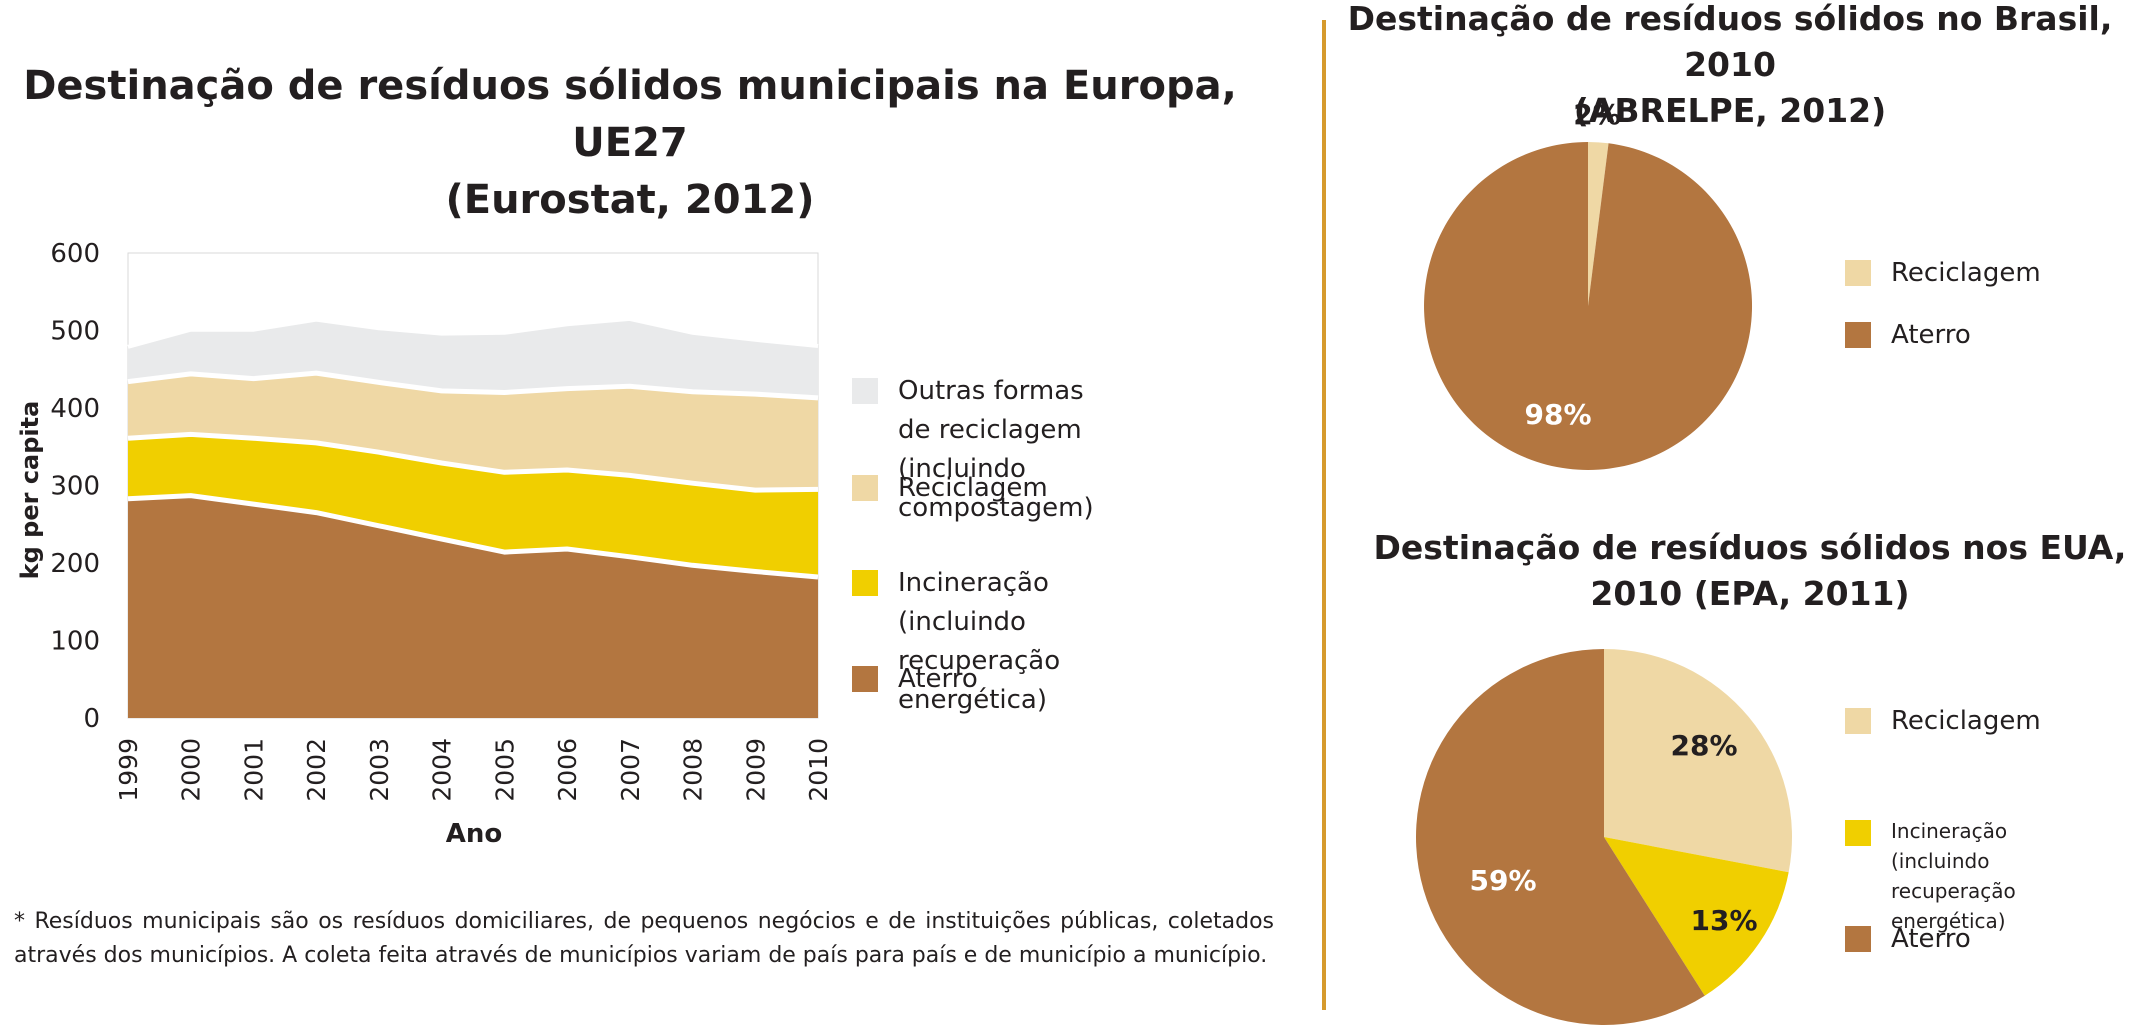 The image size is (2130, 1026). I want to click on eua-legend-item-reciclagem: Reciclagem, so click(1943, 723).